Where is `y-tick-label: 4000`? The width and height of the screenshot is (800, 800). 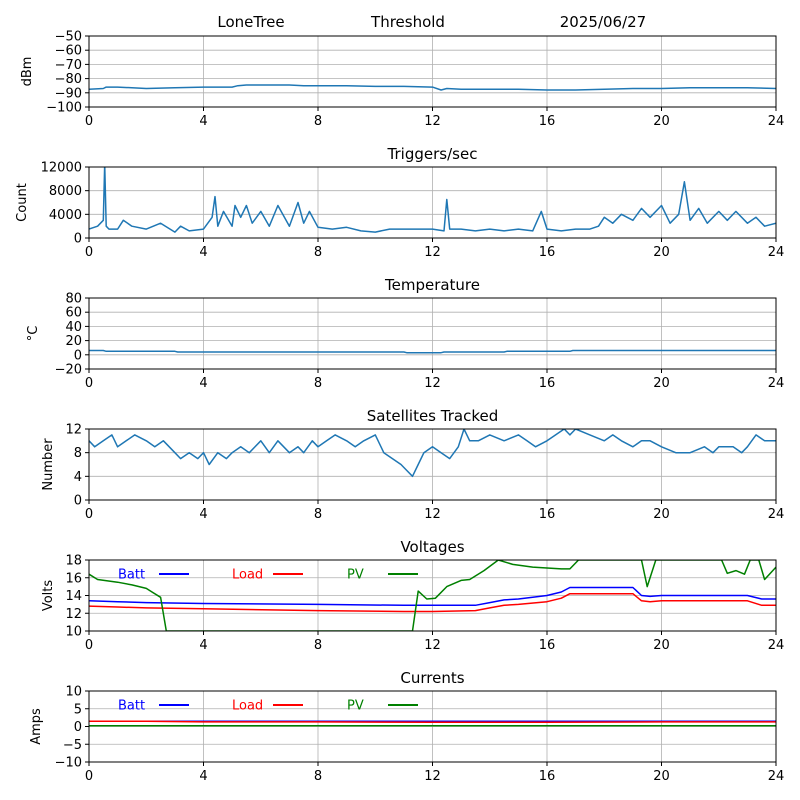 y-tick-label: 4000 is located at coordinates (65, 215).